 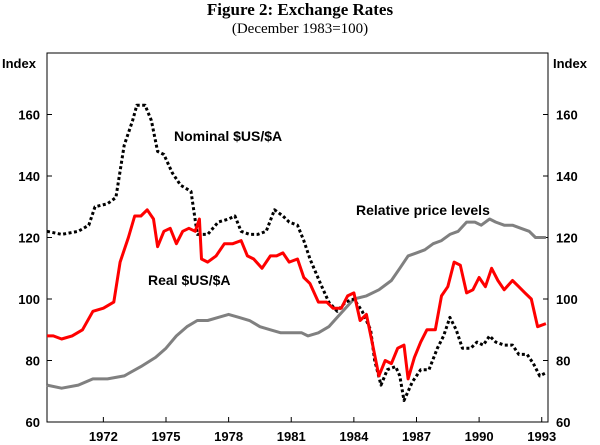 I want to click on y-tick-label-left-80: 80, so click(x=33, y=361).